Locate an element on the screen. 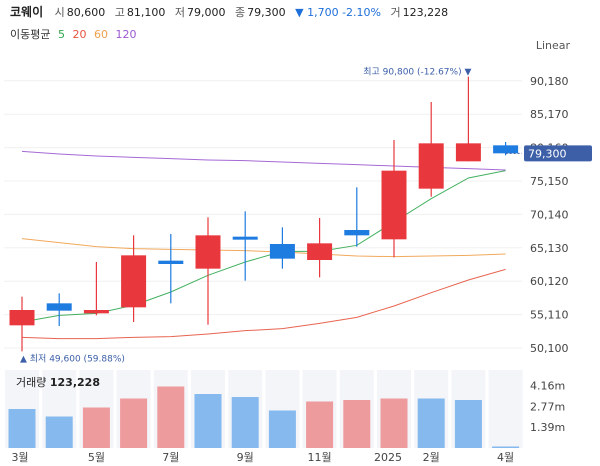  volume-panel-label: 거래량 123,228 is located at coordinates (58, 382).